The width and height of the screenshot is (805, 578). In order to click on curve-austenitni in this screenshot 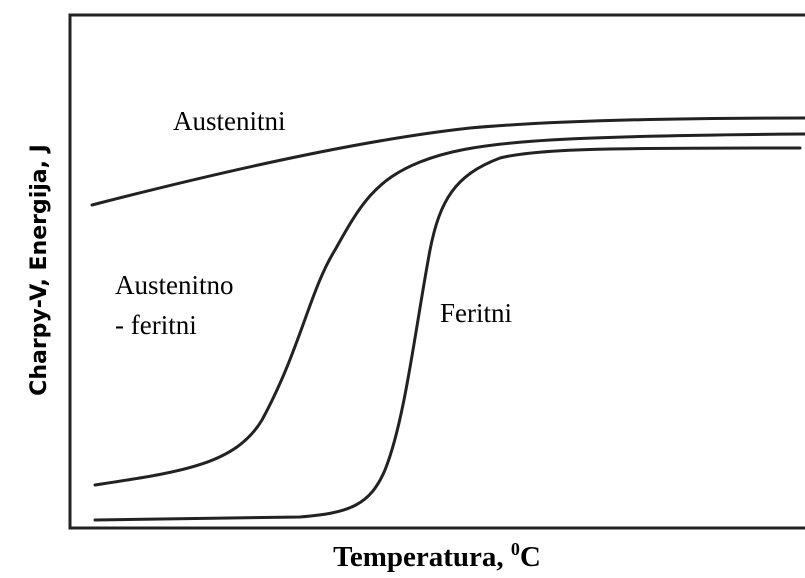, I will do `click(447, 161)`.